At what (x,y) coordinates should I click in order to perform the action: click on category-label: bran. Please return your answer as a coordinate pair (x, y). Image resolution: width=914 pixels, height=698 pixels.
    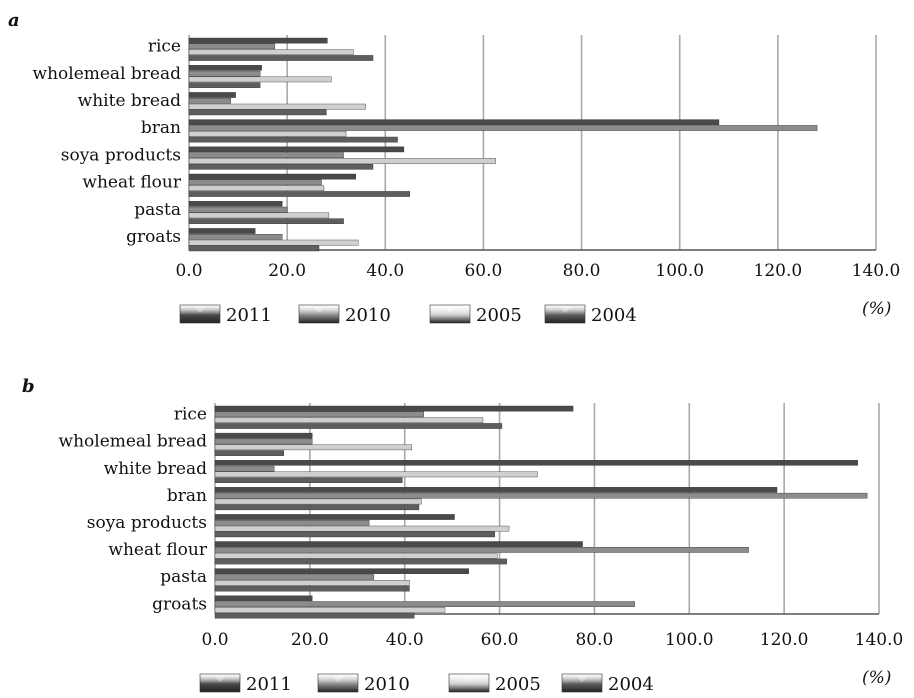
    Looking at the image, I should click on (187, 496).